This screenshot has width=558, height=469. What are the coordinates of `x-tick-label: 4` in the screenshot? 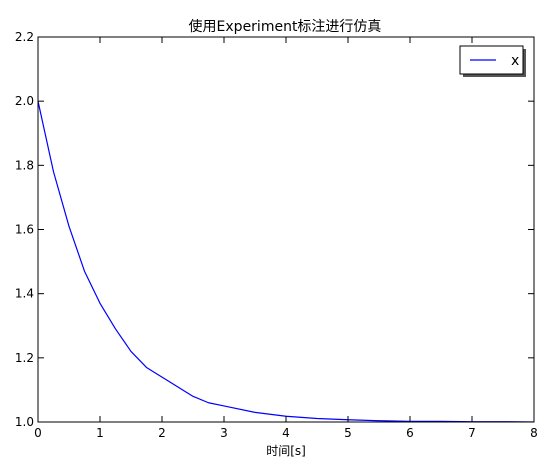 It's located at (286, 433).